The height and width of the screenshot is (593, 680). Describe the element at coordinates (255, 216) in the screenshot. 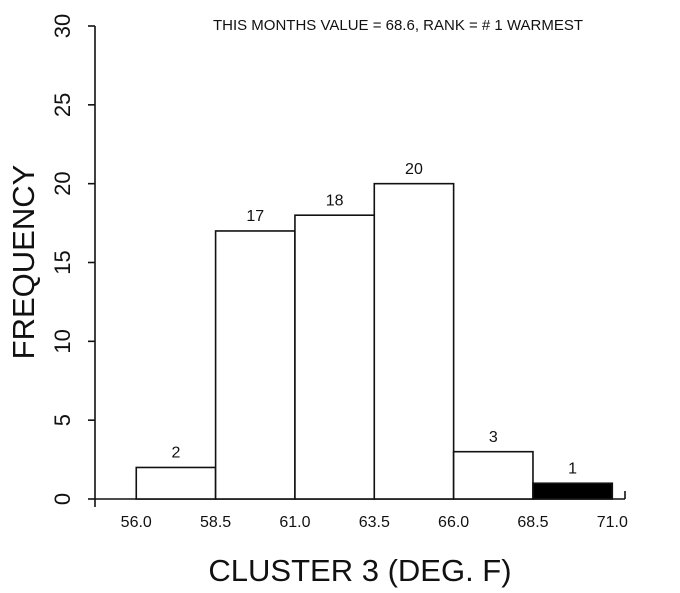

I see `data-label: 17` at that location.